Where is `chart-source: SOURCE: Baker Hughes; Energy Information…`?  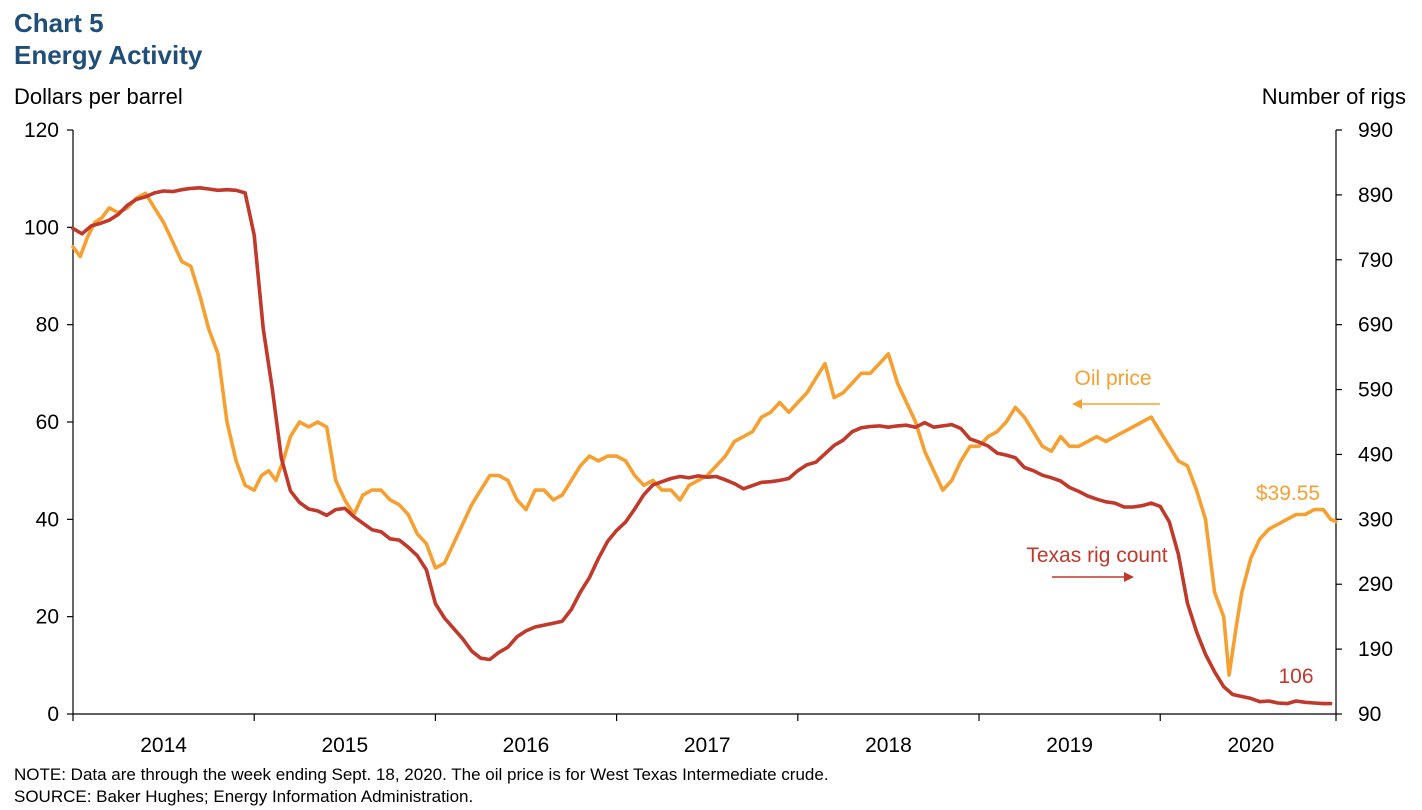 chart-source: SOURCE: Baker Hughes; Energy Information… is located at coordinates (244, 796).